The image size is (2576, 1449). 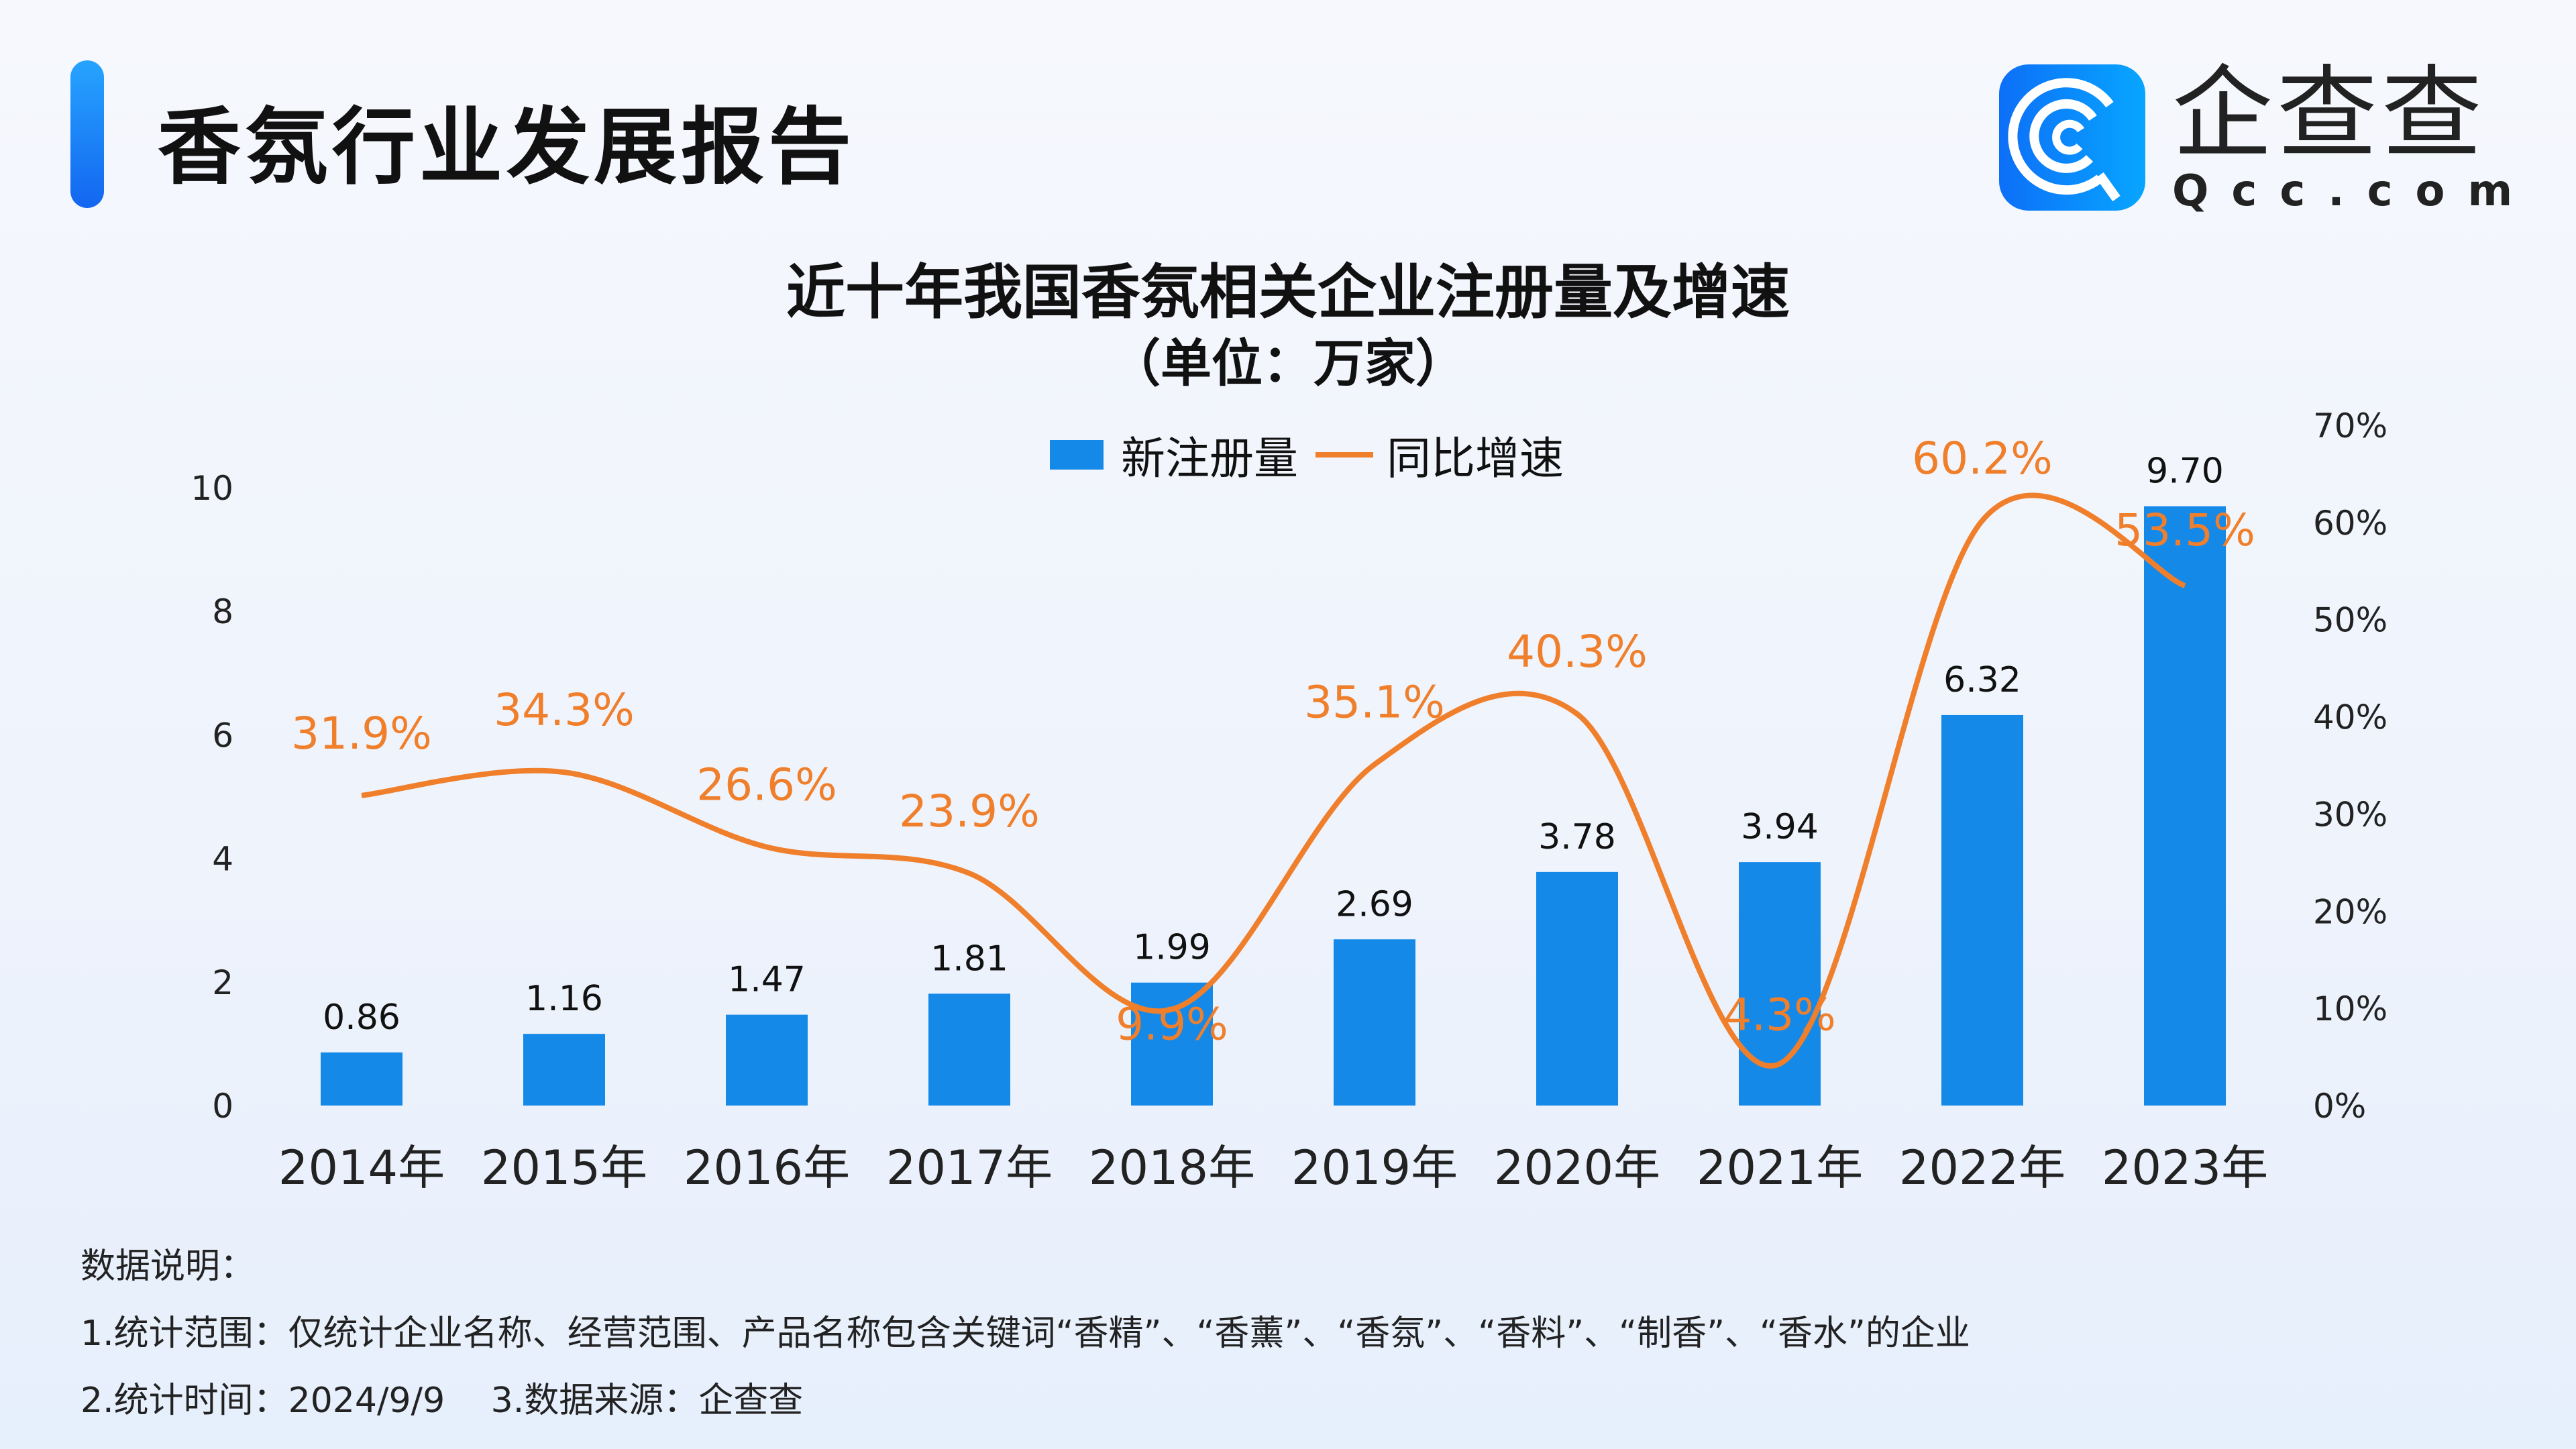 What do you see at coordinates (1374, 1167) in the screenshot?
I see `x-tick-label: 2019年` at bounding box center [1374, 1167].